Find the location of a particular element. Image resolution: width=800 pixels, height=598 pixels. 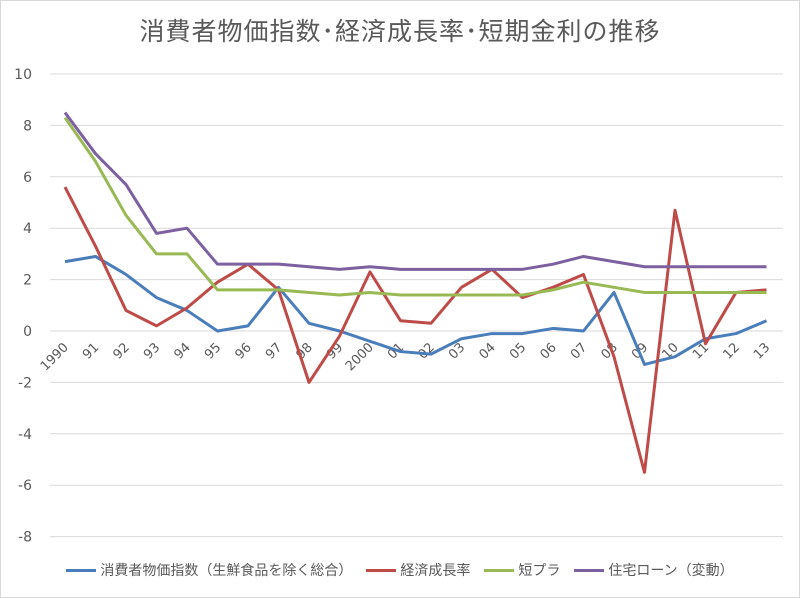

x-tick-label: 05 is located at coordinates (518, 351).